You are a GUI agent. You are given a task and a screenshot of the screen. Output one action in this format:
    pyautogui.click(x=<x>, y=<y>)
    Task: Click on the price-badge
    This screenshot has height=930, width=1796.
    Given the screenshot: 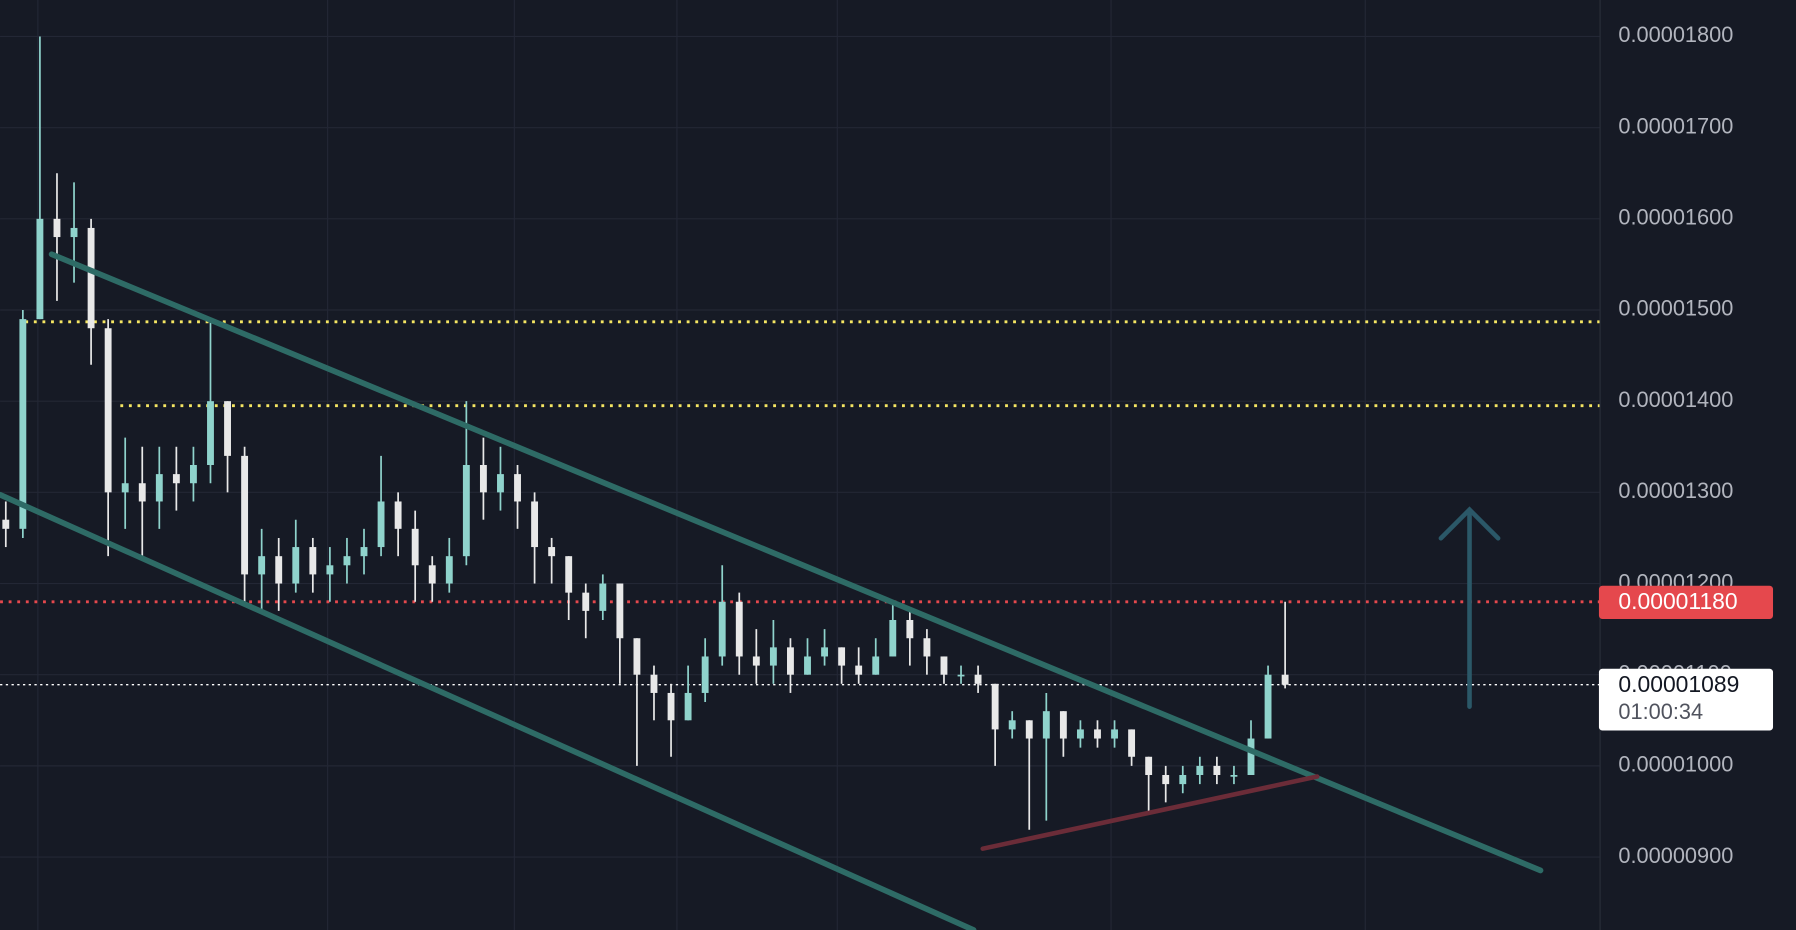 What is the action you would take?
    pyautogui.click(x=1686, y=602)
    